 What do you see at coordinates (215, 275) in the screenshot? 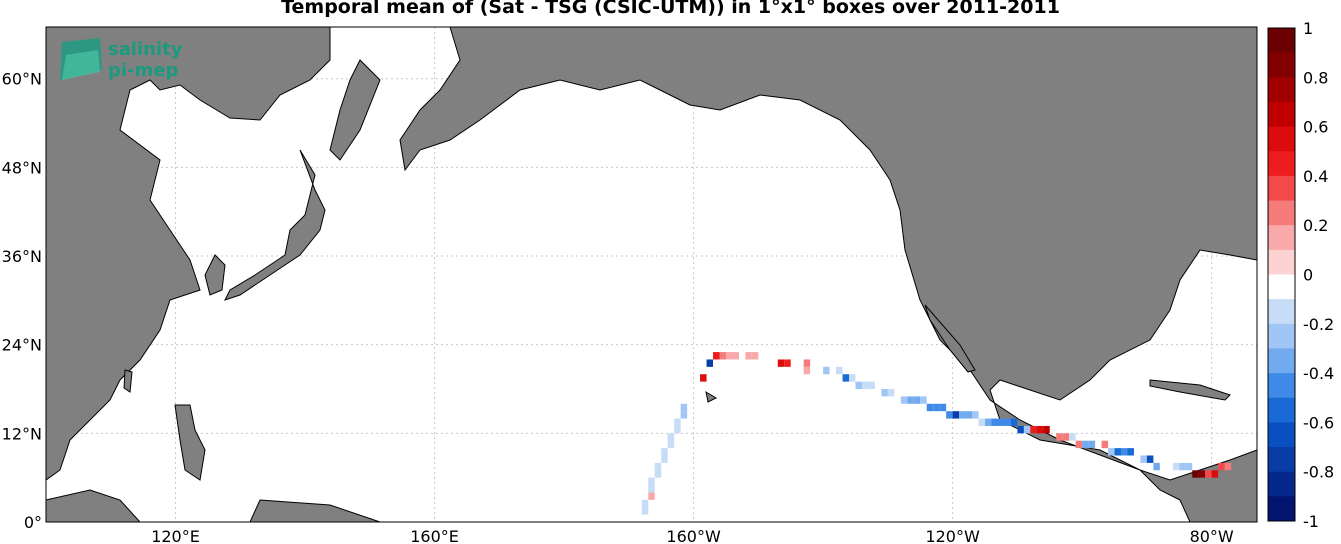
I see `land-korea` at bounding box center [215, 275].